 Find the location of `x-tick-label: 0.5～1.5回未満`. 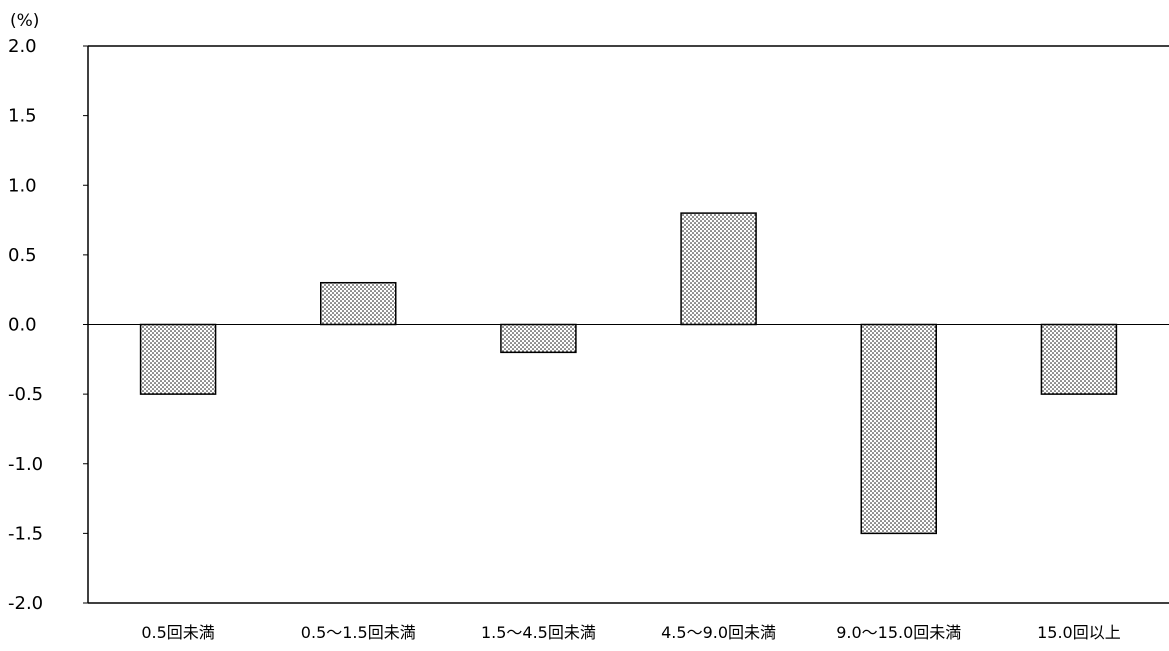

x-tick-label: 0.5～1.5回未満 is located at coordinates (358, 632).